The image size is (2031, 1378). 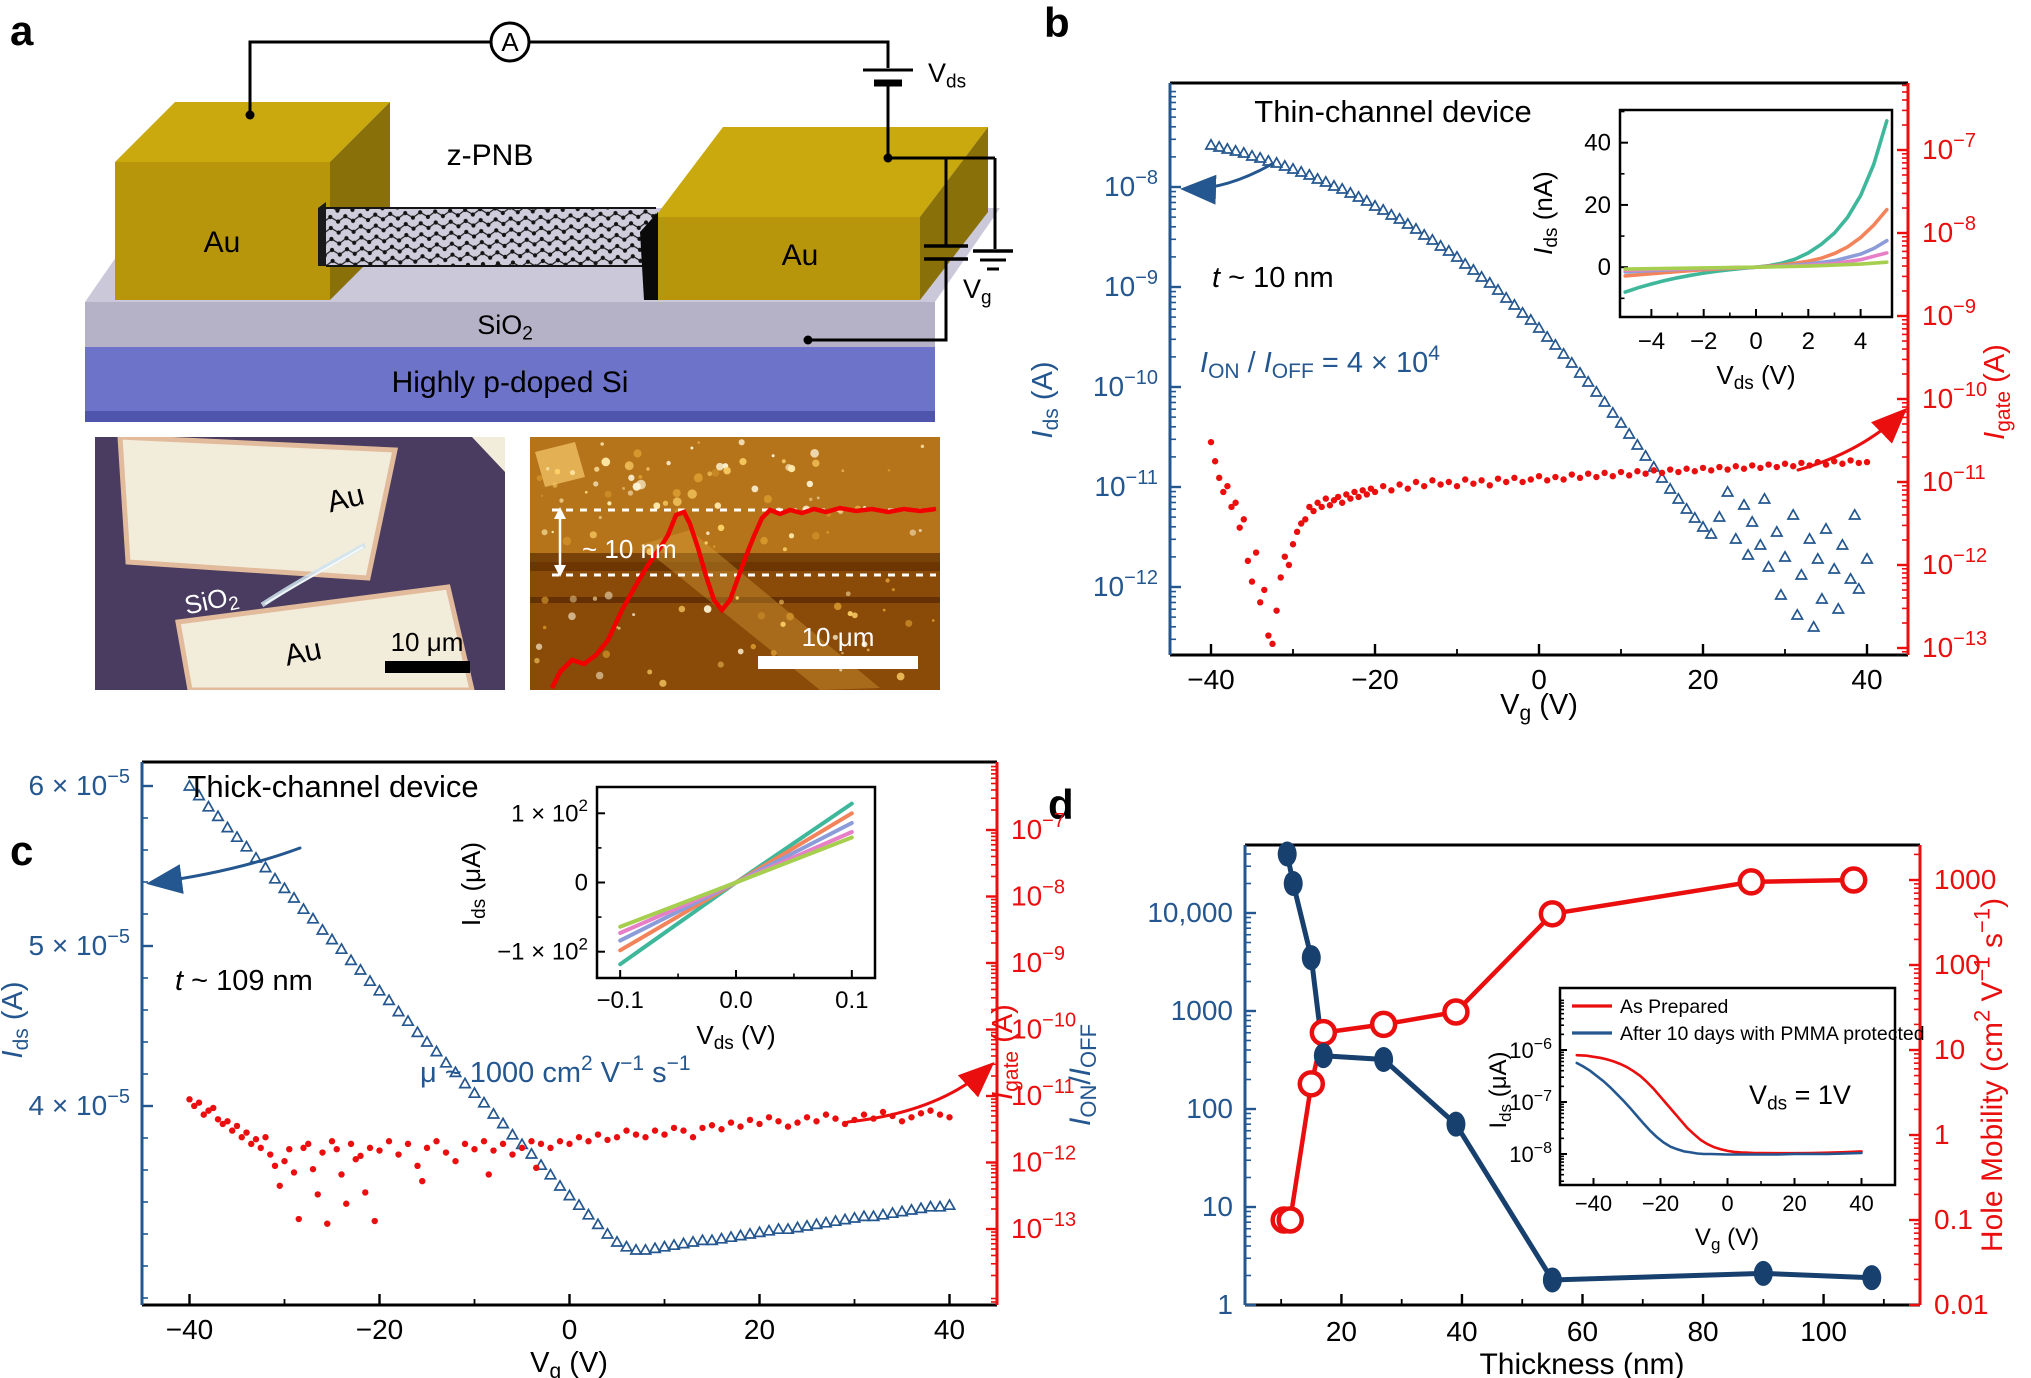 What do you see at coordinates (427, 642) in the screenshot?
I see `optical-scalebar-label: 10 μm` at bounding box center [427, 642].